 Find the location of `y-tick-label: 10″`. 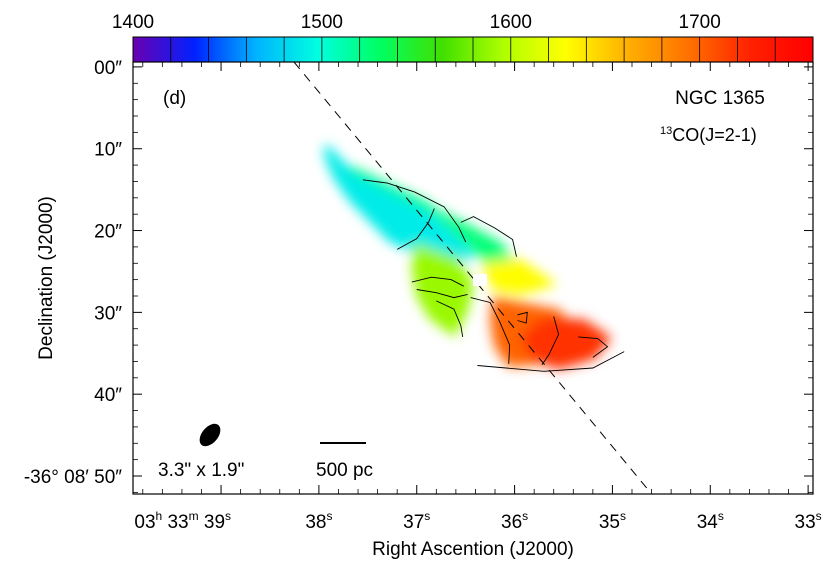

y-tick-label: 10″ is located at coordinates (108, 150).